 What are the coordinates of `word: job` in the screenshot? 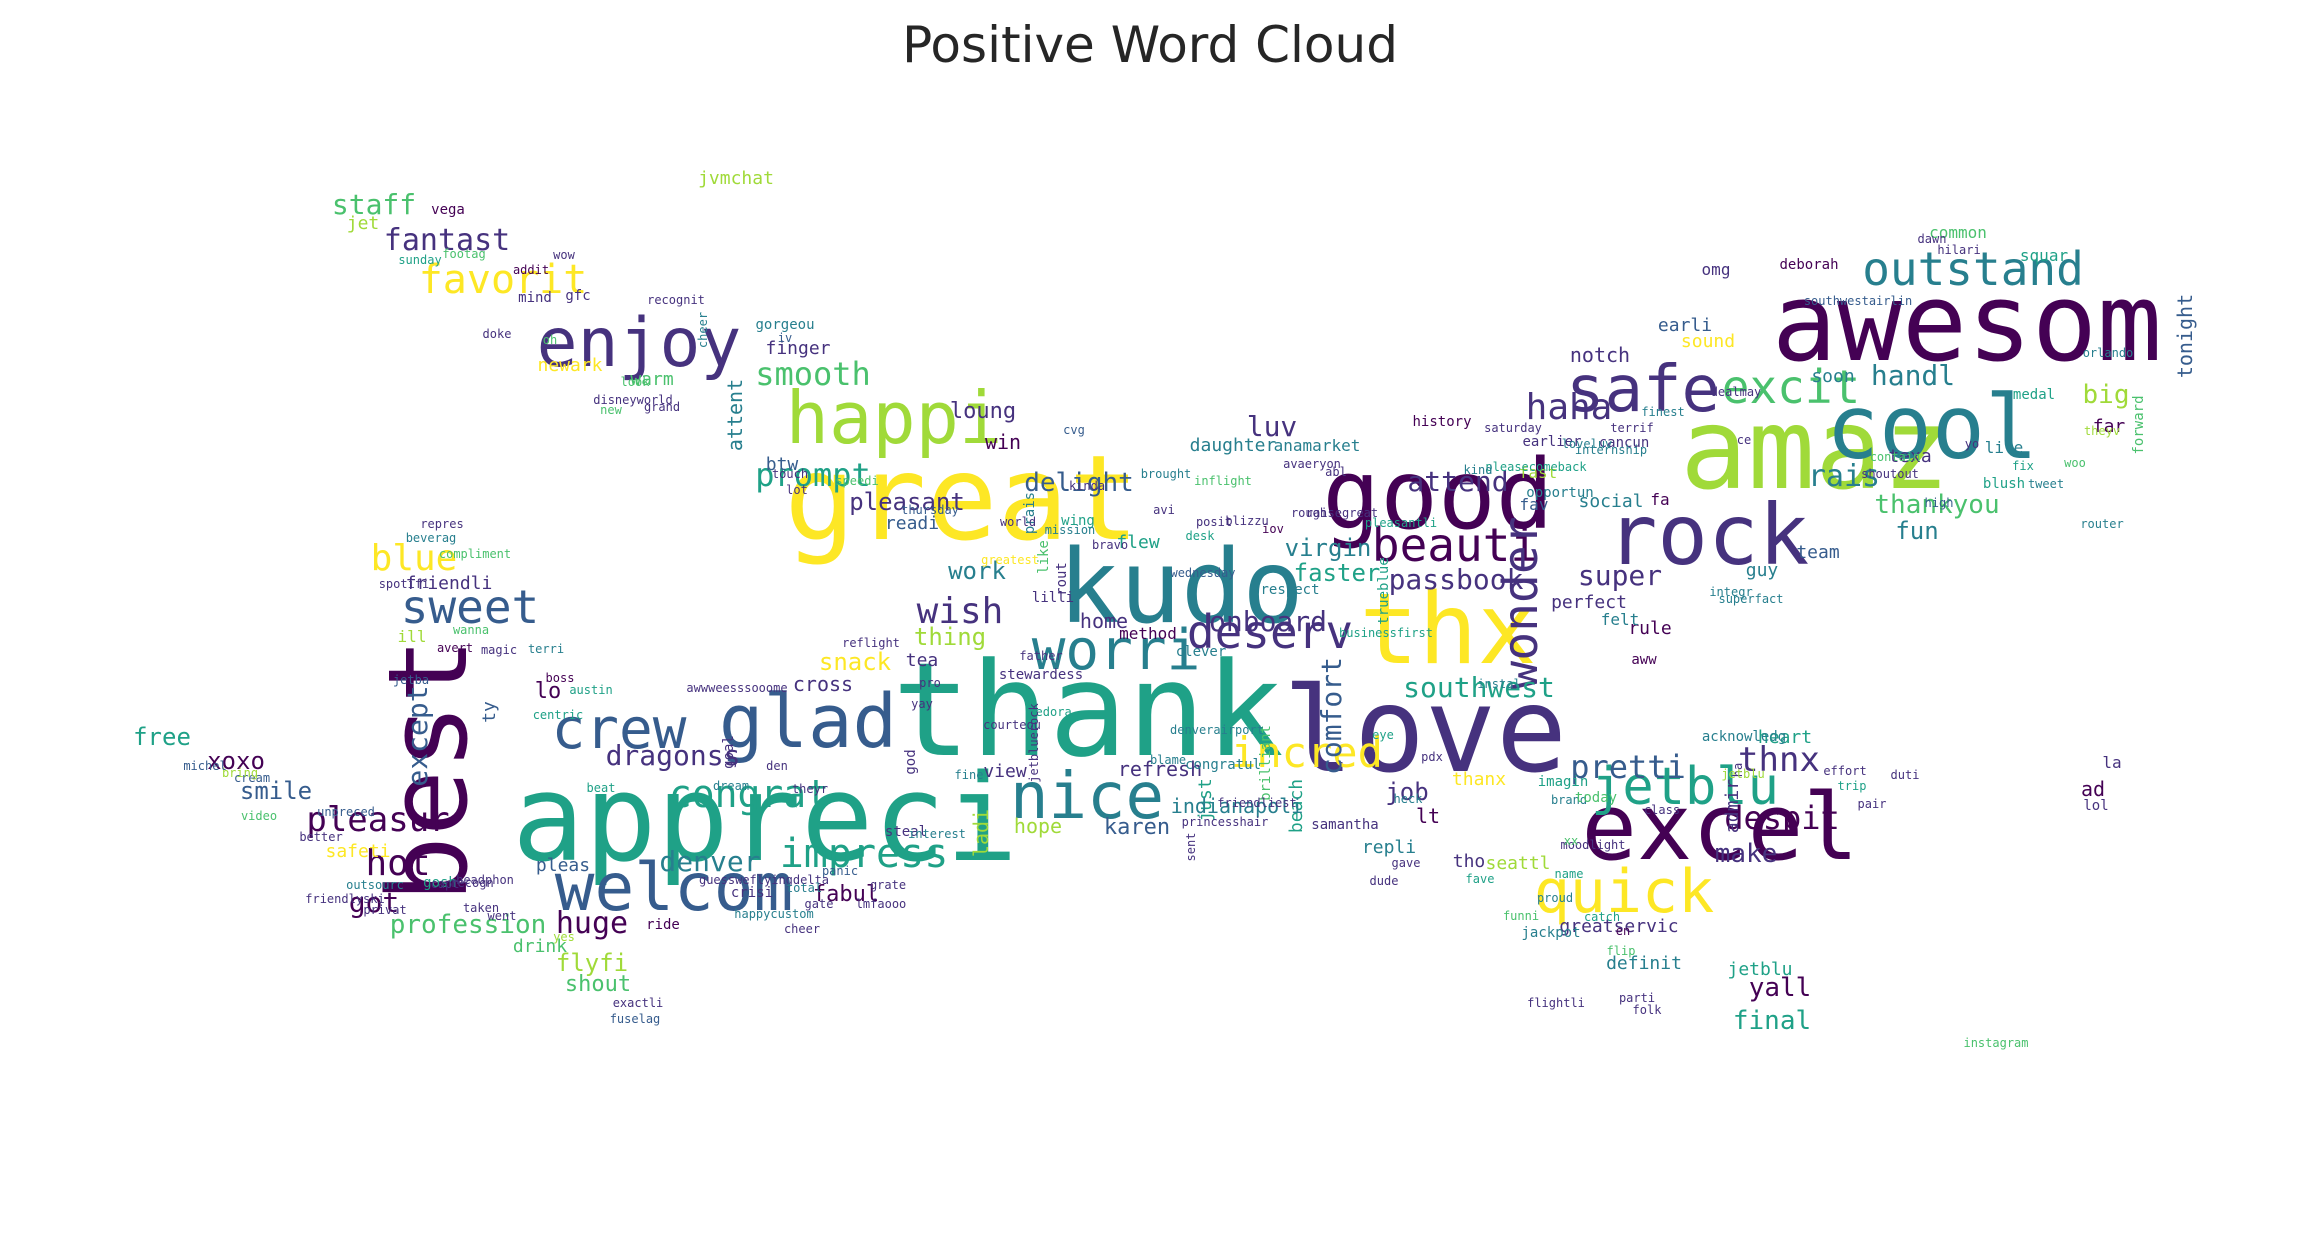 It's located at (1407, 792).